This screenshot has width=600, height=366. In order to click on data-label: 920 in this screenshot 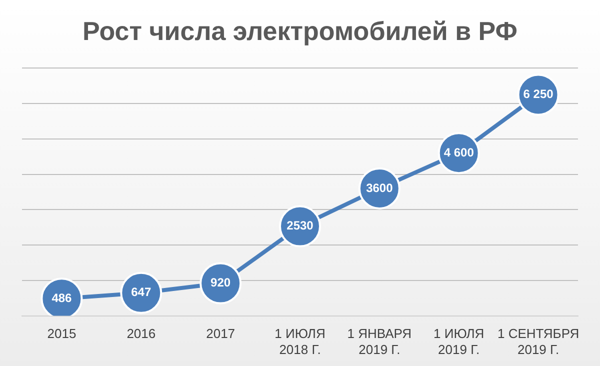, I will do `click(220, 283)`.